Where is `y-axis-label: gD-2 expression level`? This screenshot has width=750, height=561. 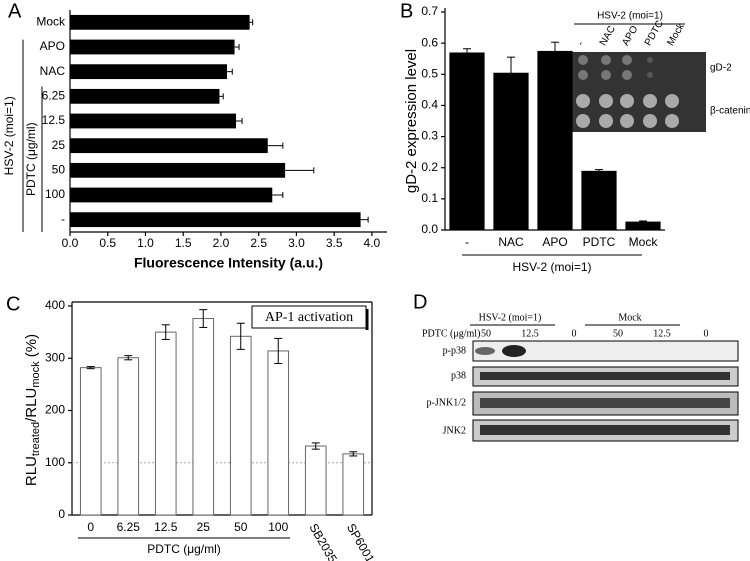
y-axis-label: gD-2 expression level is located at coordinates (411, 121).